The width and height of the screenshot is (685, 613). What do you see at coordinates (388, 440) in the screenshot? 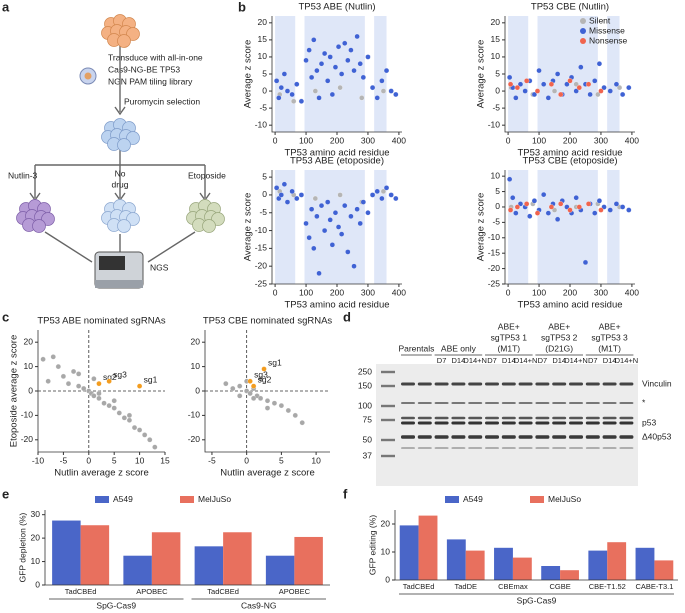
I see `ladder-band` at bounding box center [388, 440].